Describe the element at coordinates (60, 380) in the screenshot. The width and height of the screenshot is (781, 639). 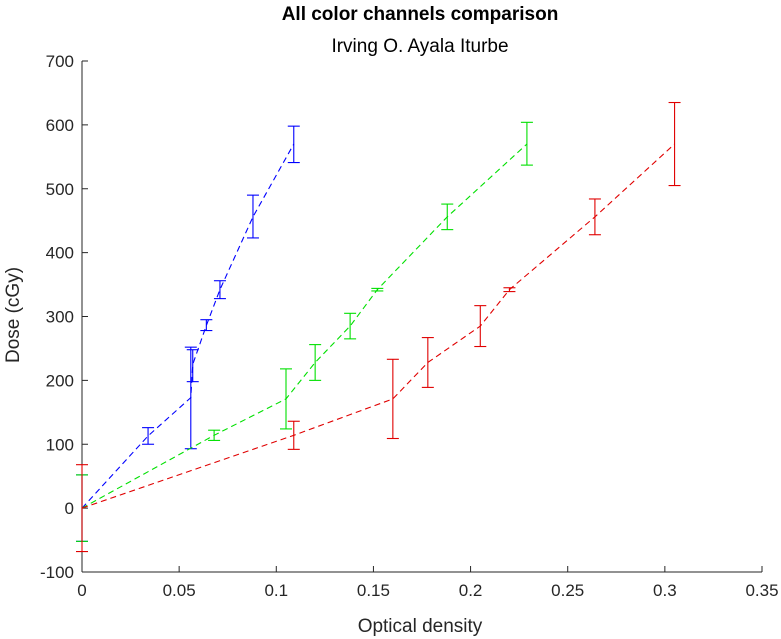
I see `y-tick-label: 200` at that location.